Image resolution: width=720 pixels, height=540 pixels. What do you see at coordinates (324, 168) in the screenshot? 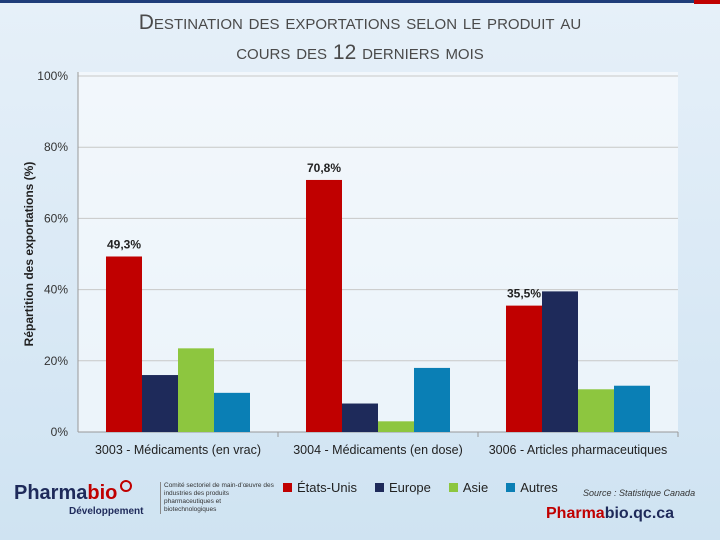
I see `data-label: 70,8%` at bounding box center [324, 168].